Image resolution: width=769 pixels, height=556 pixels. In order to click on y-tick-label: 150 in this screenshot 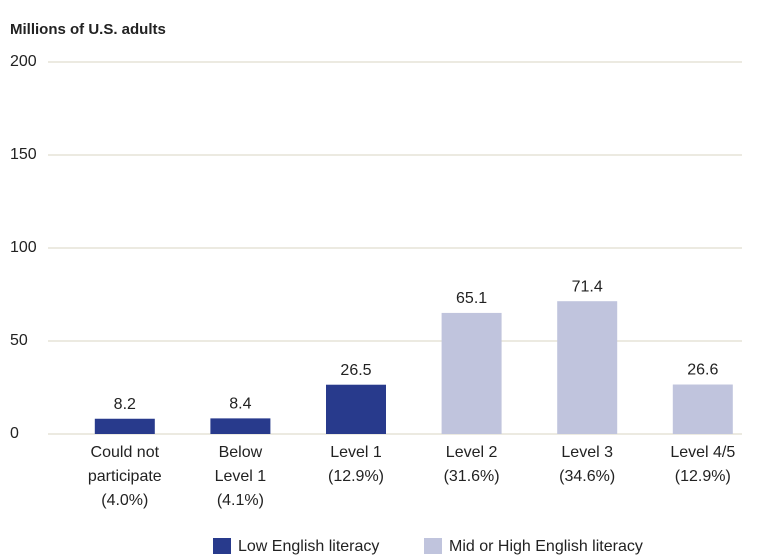, I will do `click(23, 154)`.